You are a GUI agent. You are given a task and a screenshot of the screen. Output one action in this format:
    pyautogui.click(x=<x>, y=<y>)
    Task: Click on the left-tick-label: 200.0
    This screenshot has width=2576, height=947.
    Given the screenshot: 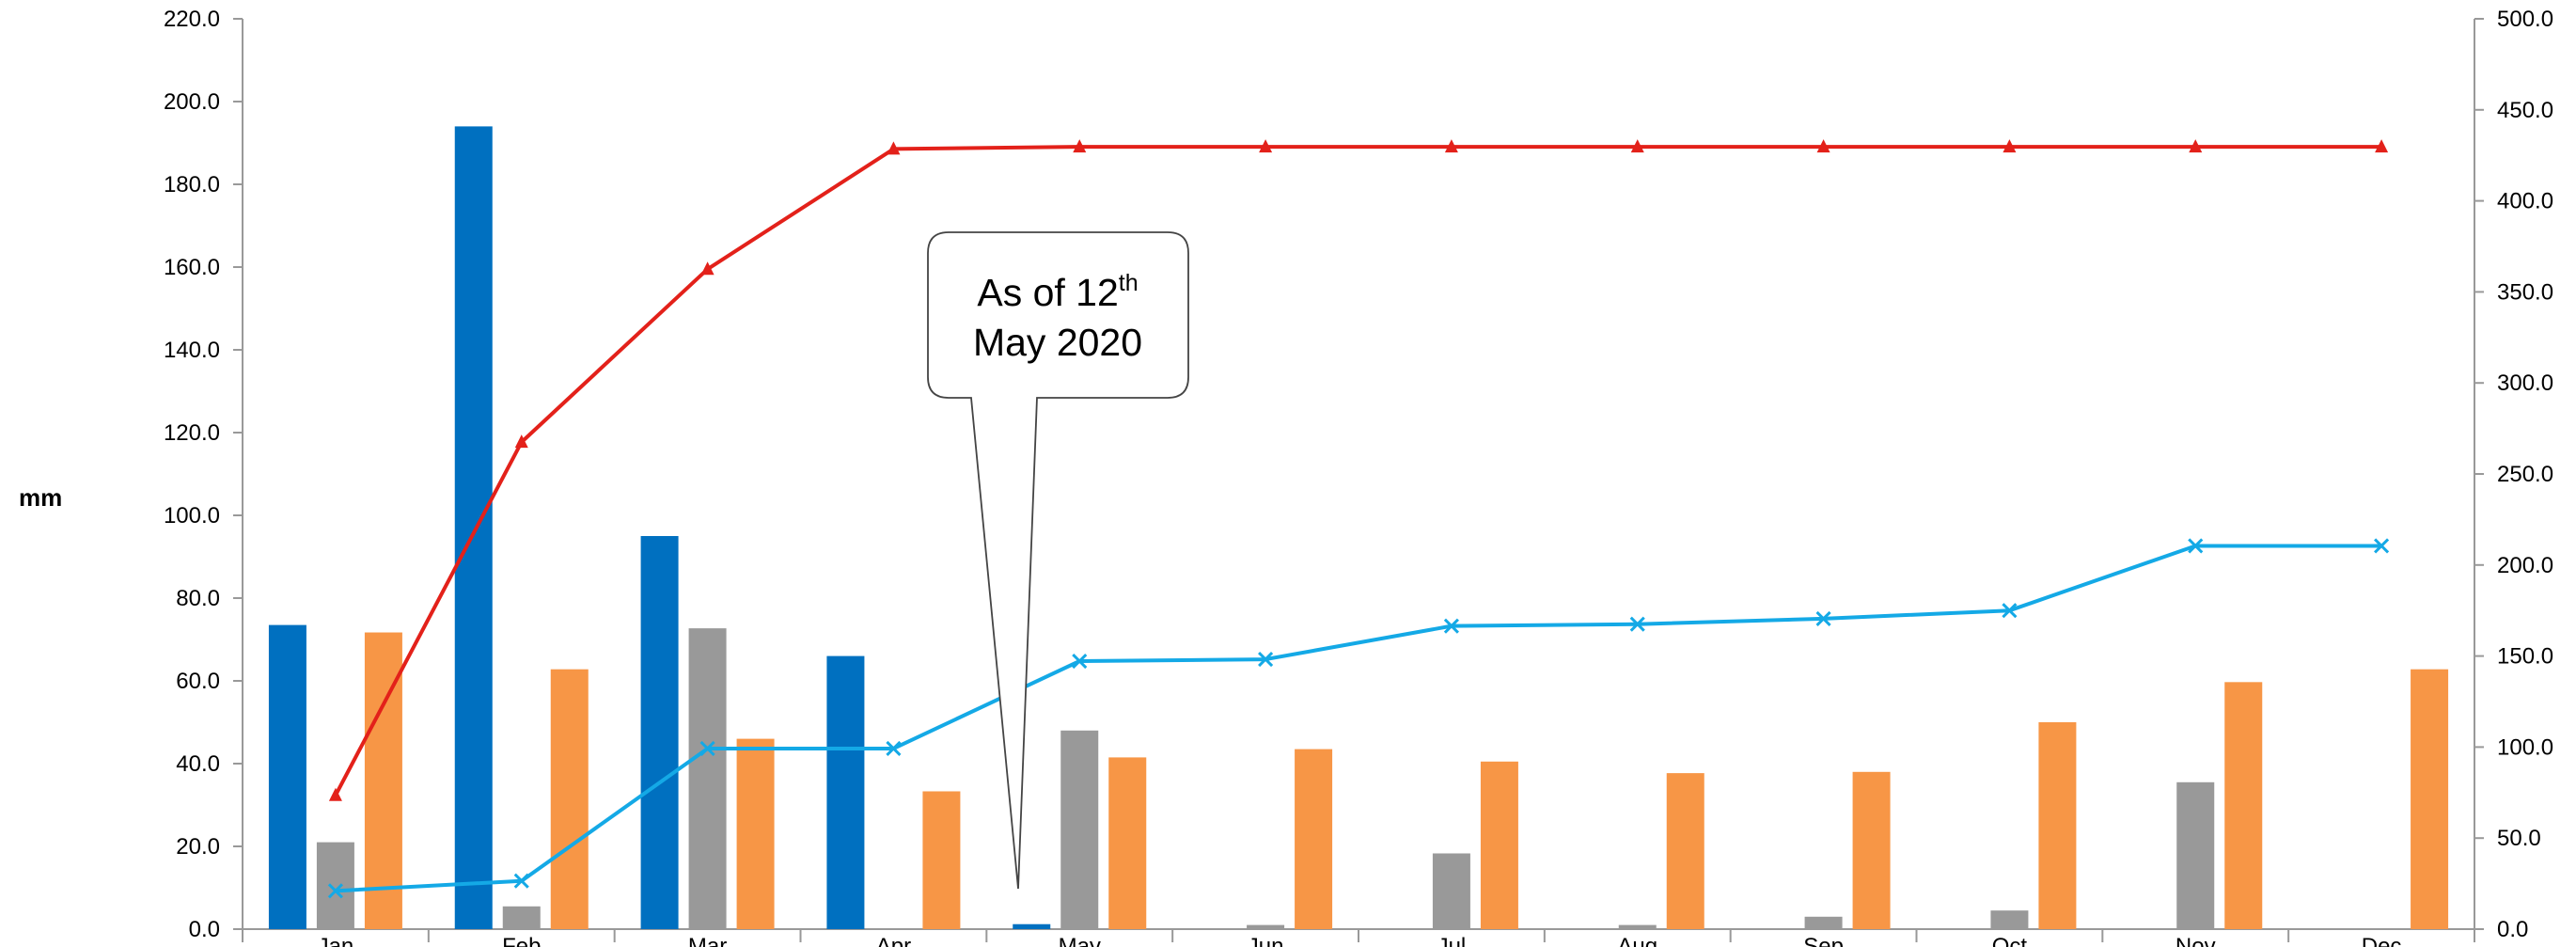 What is the action you would take?
    pyautogui.click(x=192, y=102)
    